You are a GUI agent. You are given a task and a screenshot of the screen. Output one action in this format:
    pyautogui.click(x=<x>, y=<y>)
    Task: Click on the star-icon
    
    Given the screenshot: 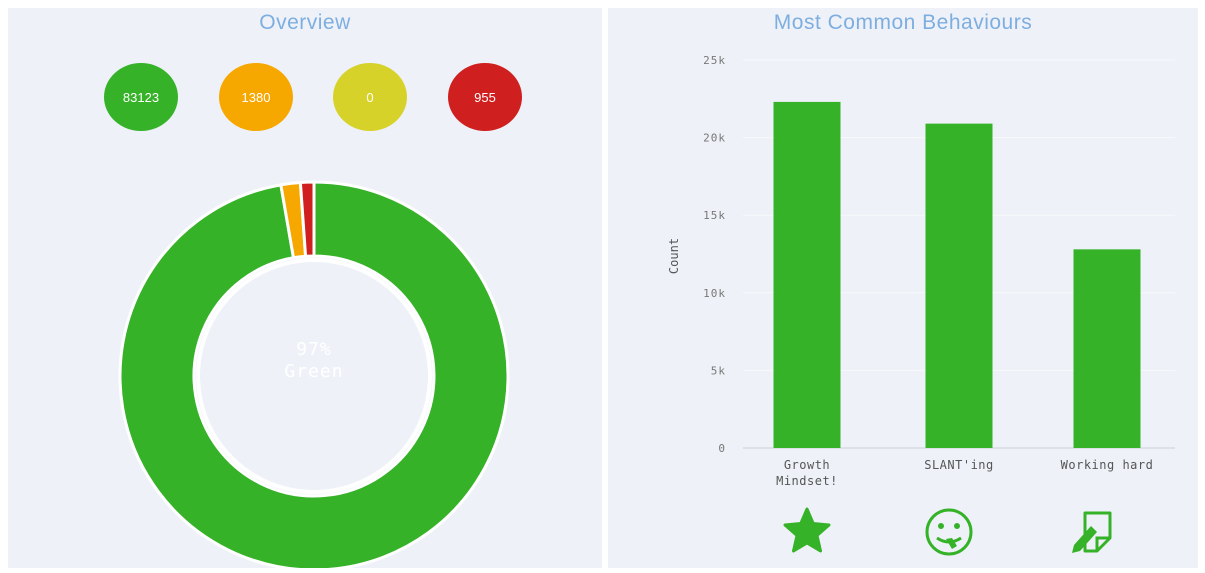 What is the action you would take?
    pyautogui.click(x=807, y=530)
    